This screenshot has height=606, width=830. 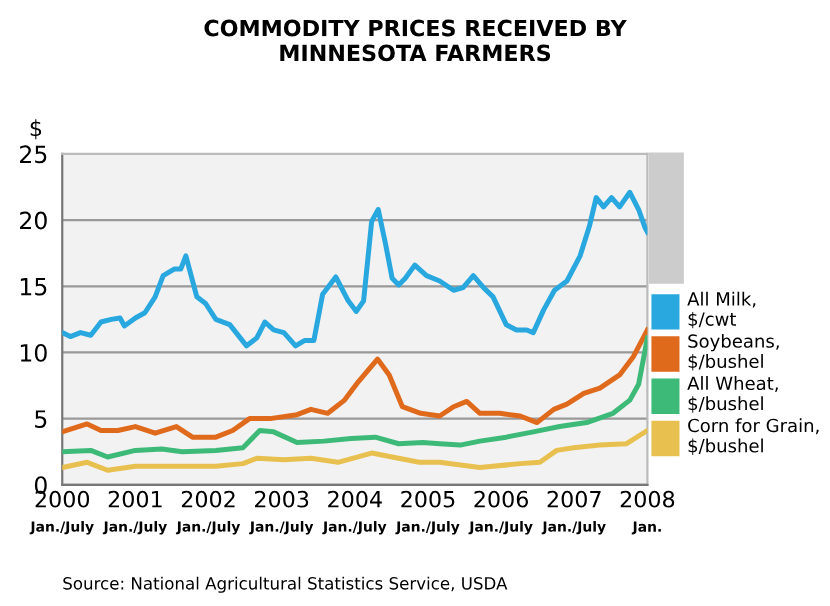 I want to click on x-tick-label: 2006, so click(x=501, y=499).